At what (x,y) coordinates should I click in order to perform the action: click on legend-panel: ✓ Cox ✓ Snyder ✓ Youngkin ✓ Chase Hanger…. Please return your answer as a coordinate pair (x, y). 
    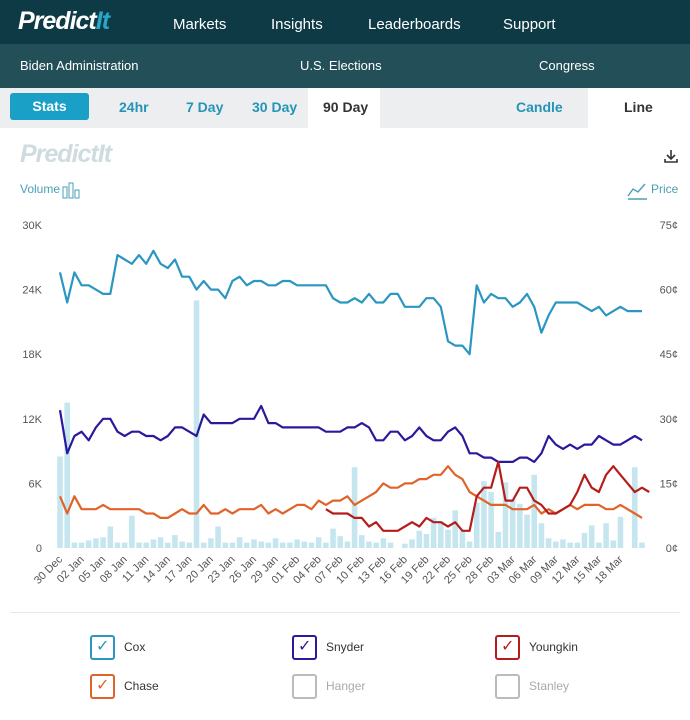
    Looking at the image, I should click on (345, 666).